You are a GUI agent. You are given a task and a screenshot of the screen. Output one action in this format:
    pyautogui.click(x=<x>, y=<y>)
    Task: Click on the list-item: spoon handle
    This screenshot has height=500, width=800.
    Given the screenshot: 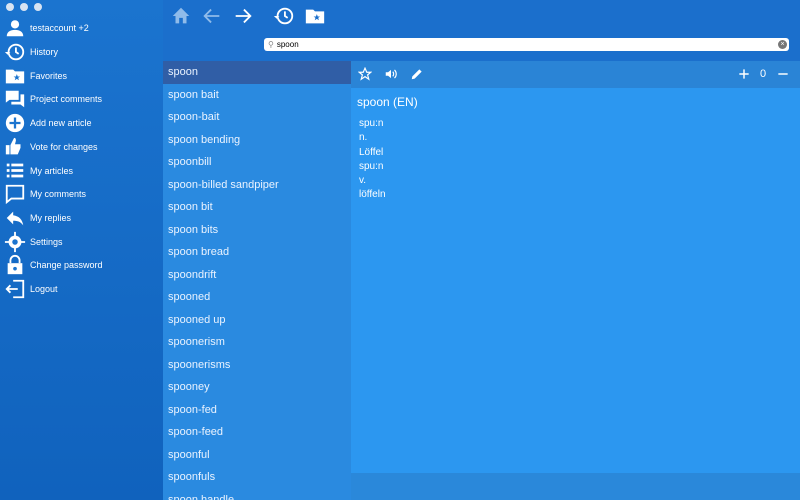 What is the action you would take?
    pyautogui.click(x=201, y=496)
    